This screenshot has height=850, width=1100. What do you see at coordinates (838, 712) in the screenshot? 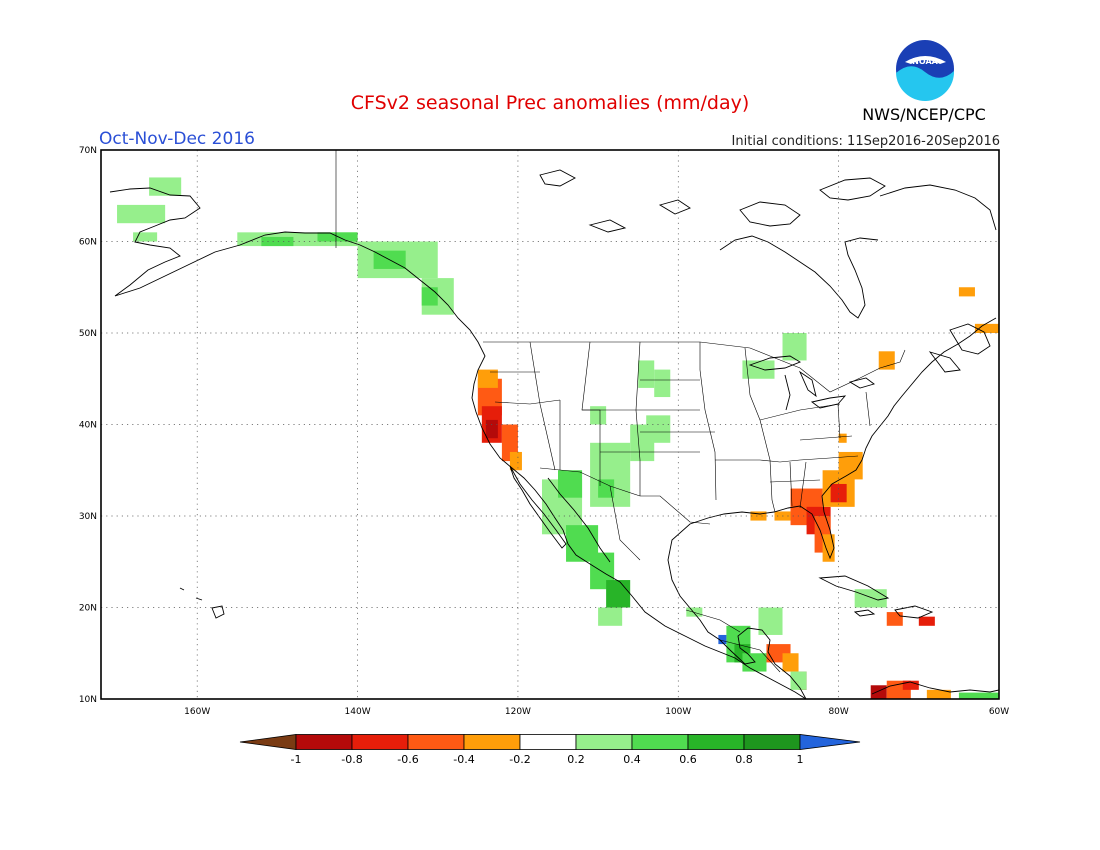
I see `lon-label: 80W` at bounding box center [838, 712].